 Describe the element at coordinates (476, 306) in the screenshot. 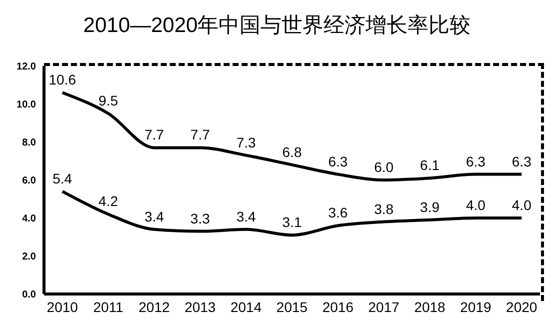

I see `x-tick-label: 2019` at that location.